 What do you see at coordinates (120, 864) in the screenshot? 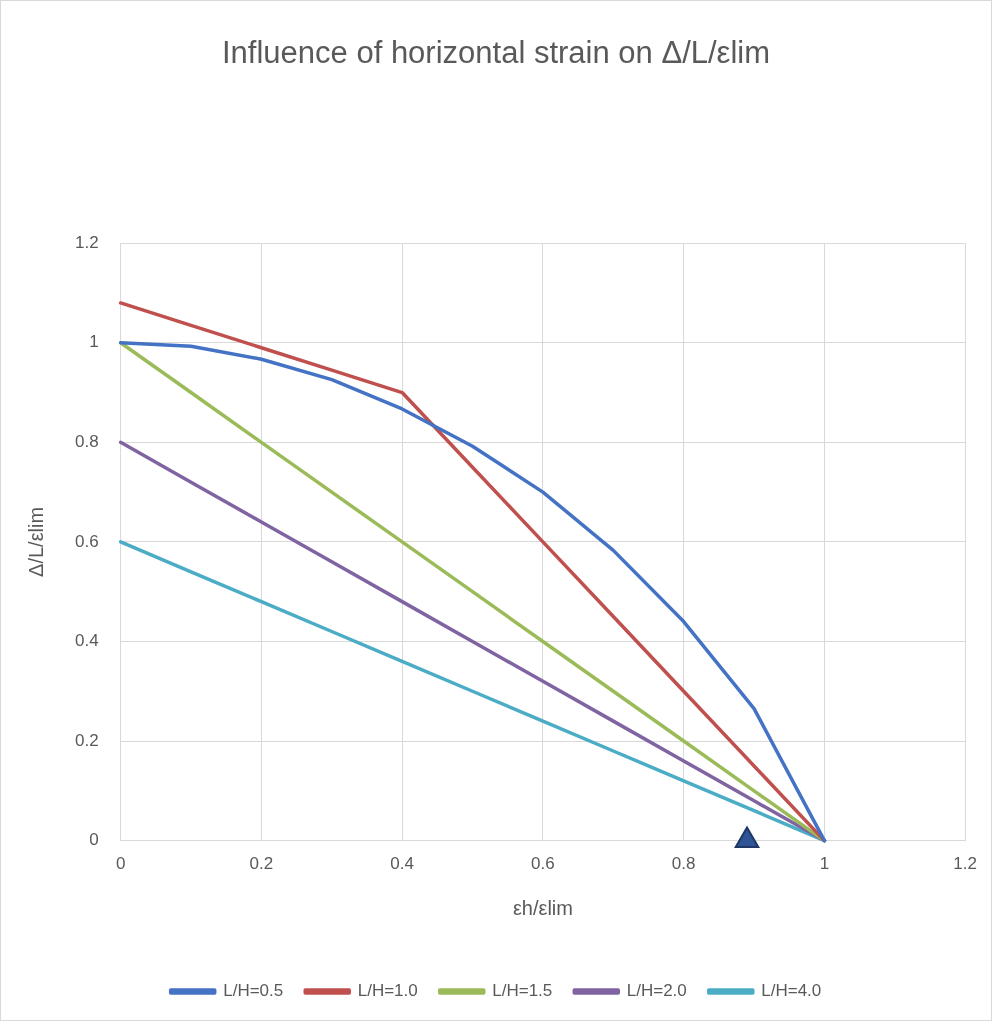
I see `x-tick-label: 0` at bounding box center [120, 864].